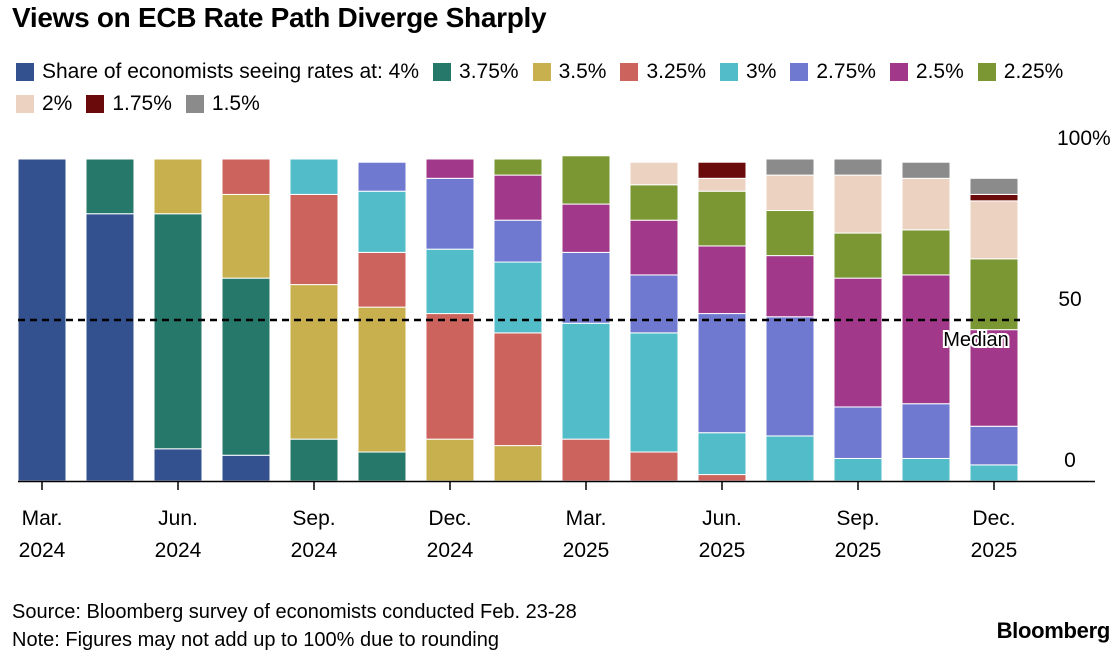 This screenshot has width=1120, height=658. I want to click on legend-item: 2%, so click(44, 104).